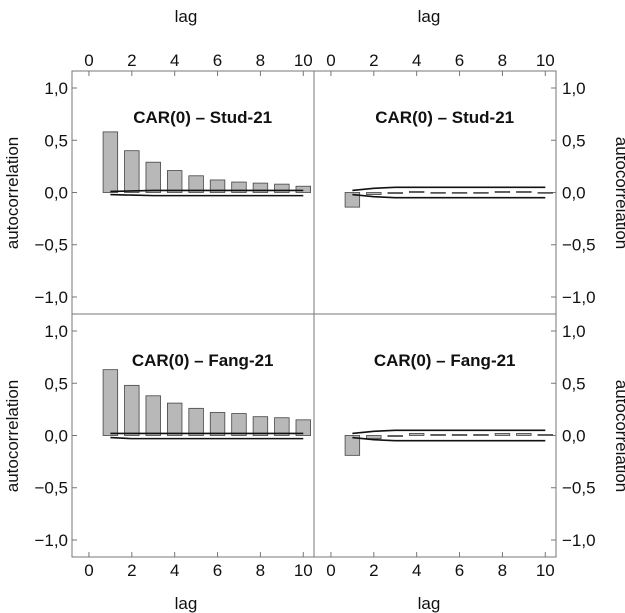  What do you see at coordinates (618, 193) in the screenshot?
I see `top-right-y-axis-title: autocorrelation` at bounding box center [618, 193].